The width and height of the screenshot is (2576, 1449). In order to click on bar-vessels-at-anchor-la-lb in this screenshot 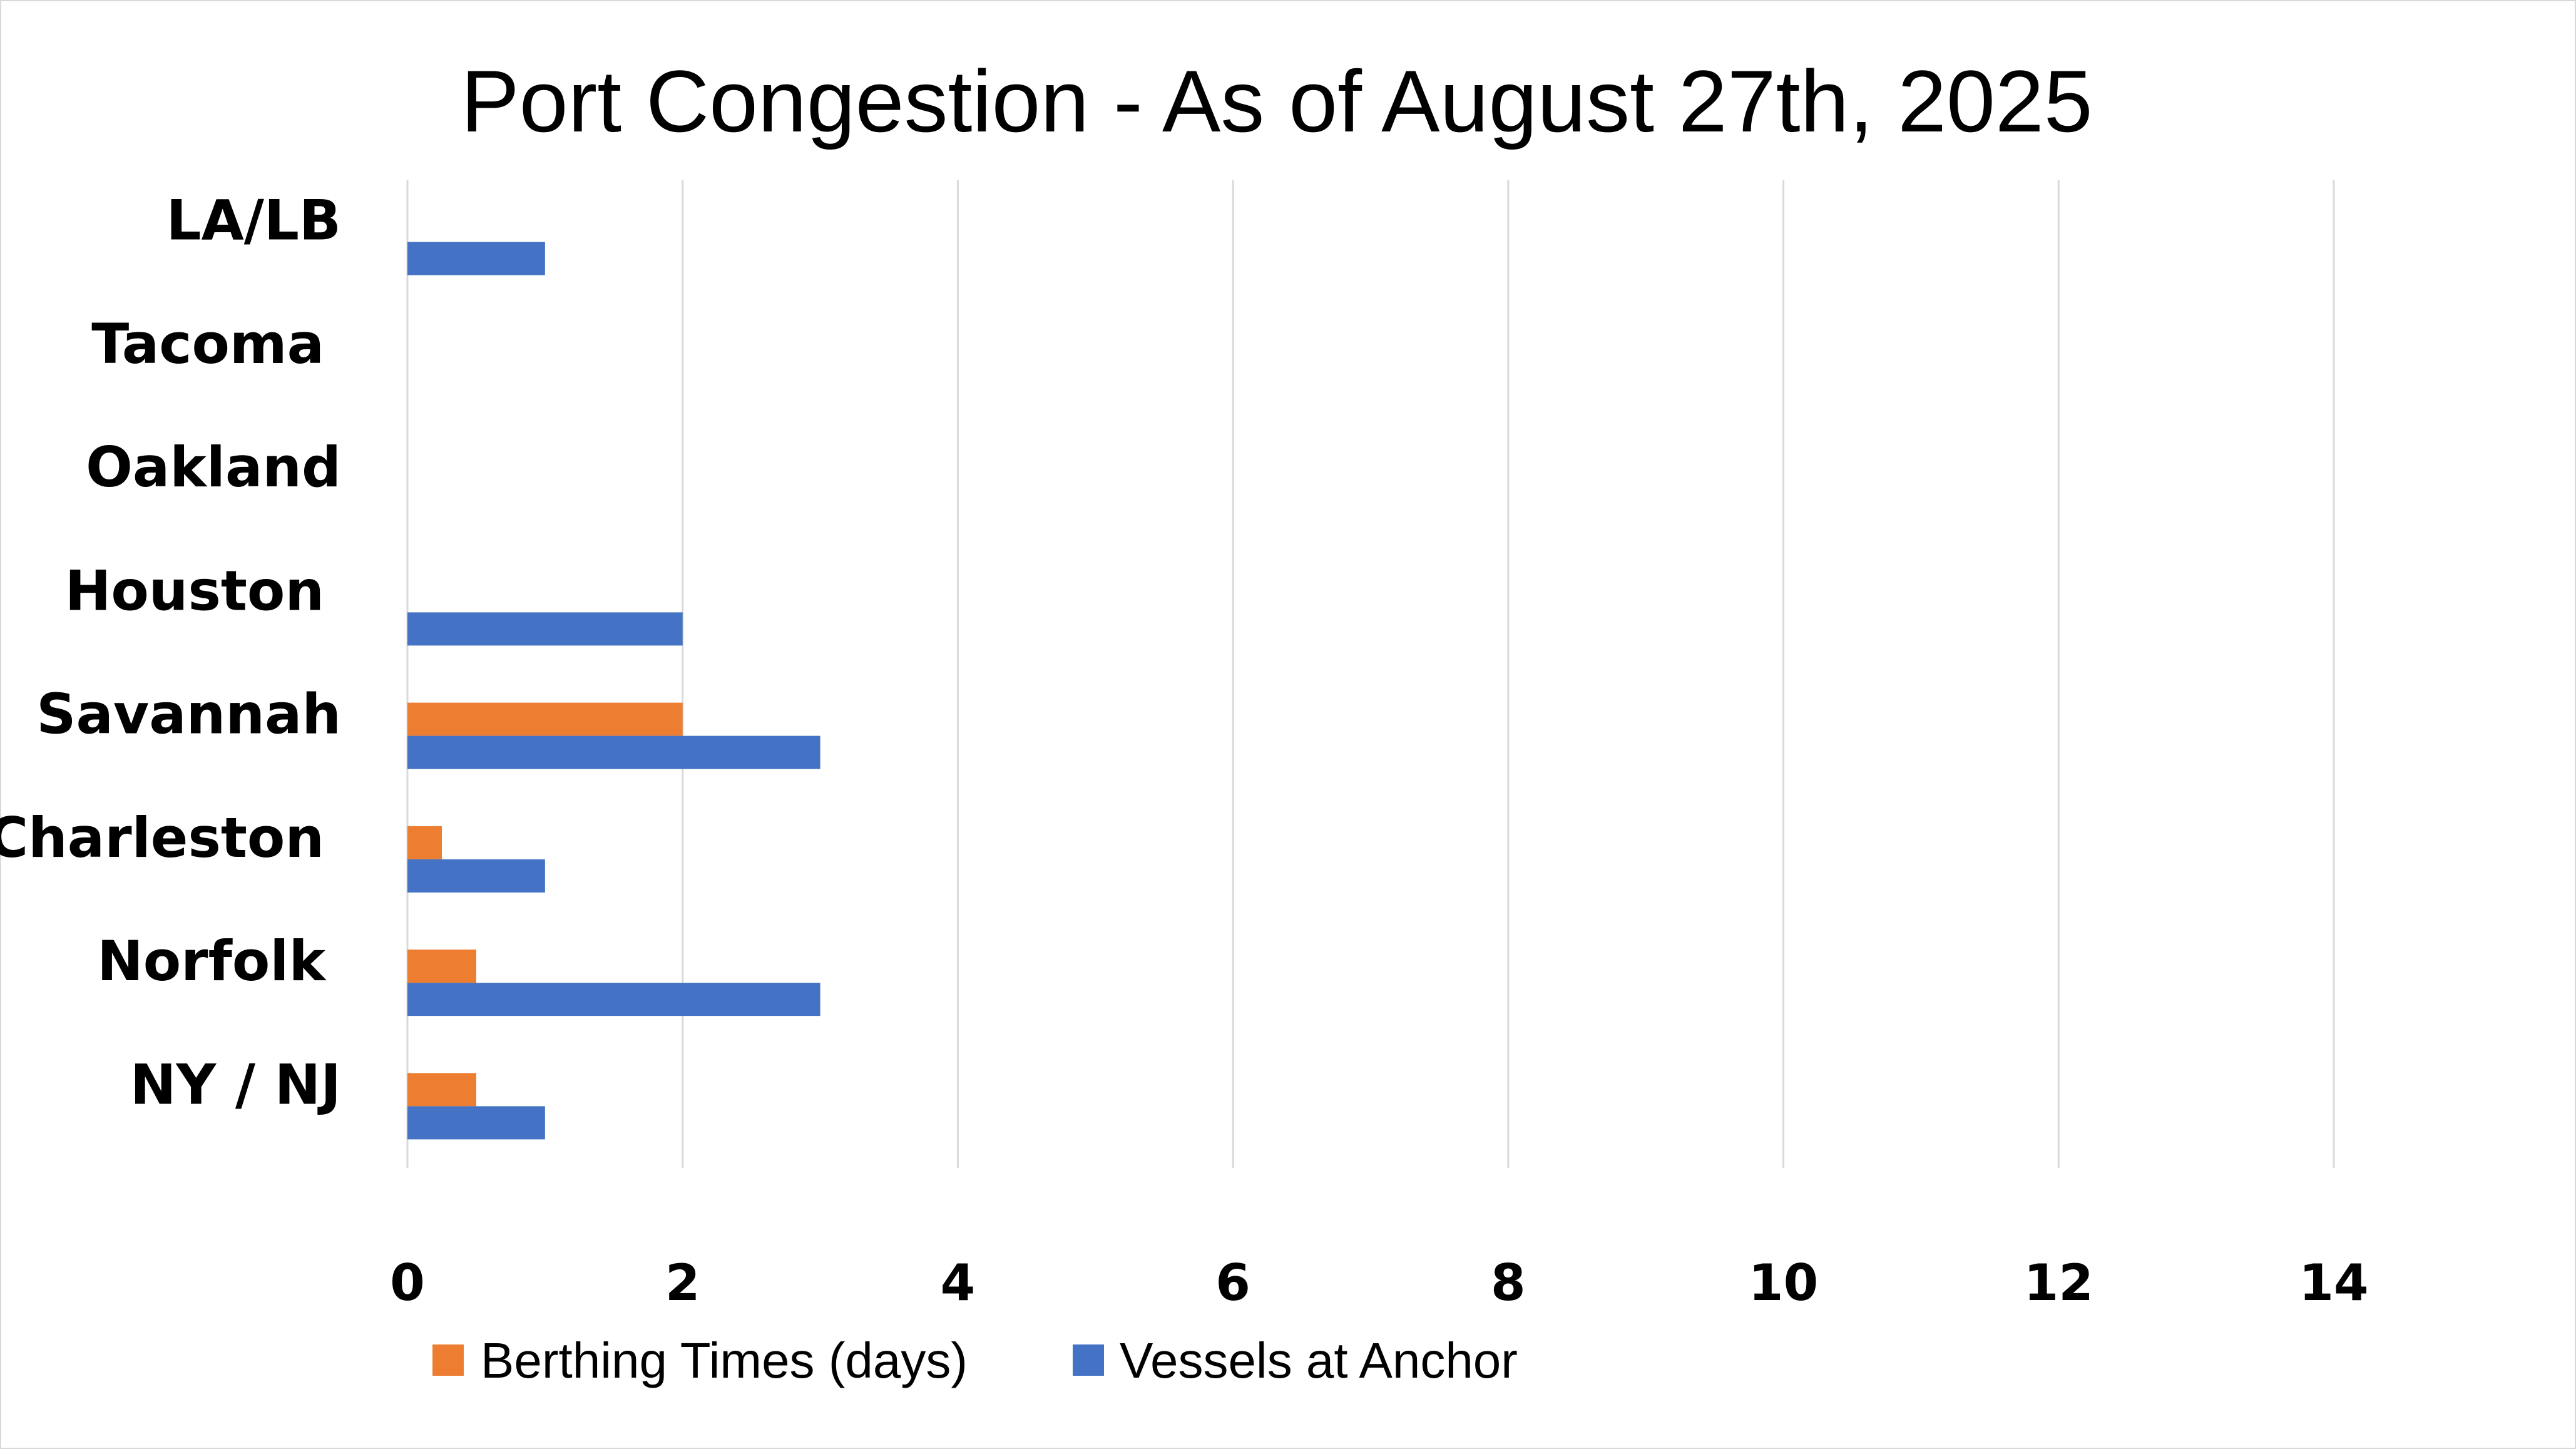, I will do `click(476, 258)`.